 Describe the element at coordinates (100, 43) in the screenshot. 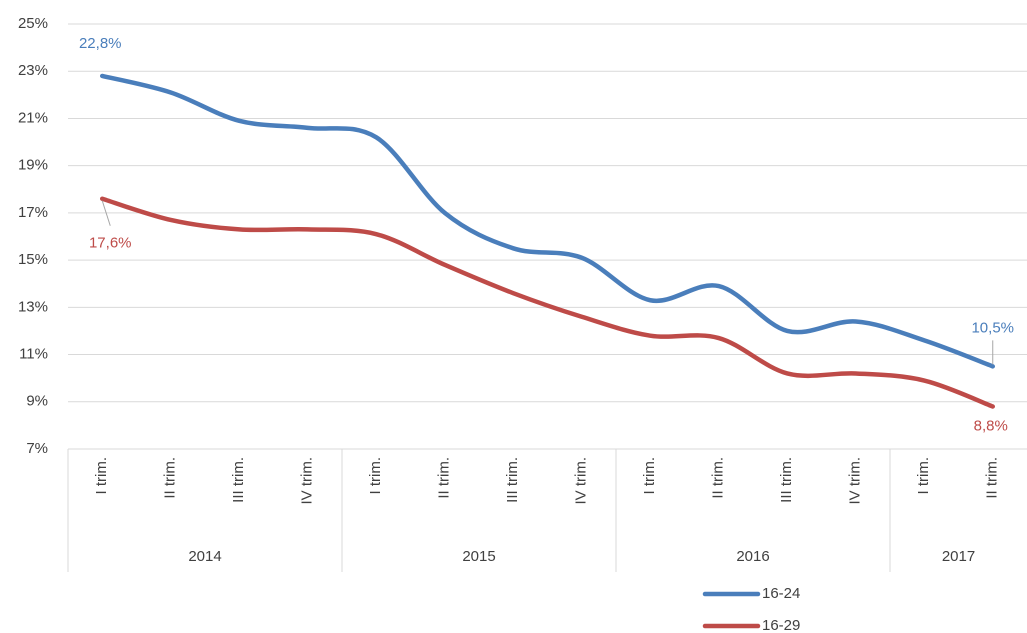

I see `data-label: 22,8%` at that location.